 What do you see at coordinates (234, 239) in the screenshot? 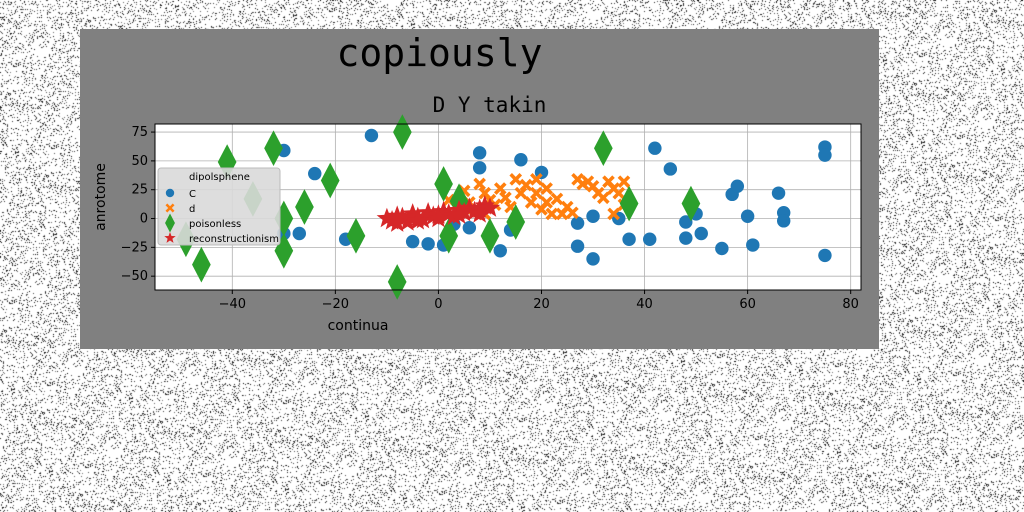
I see `legend-label: reconstructionism` at bounding box center [234, 239].